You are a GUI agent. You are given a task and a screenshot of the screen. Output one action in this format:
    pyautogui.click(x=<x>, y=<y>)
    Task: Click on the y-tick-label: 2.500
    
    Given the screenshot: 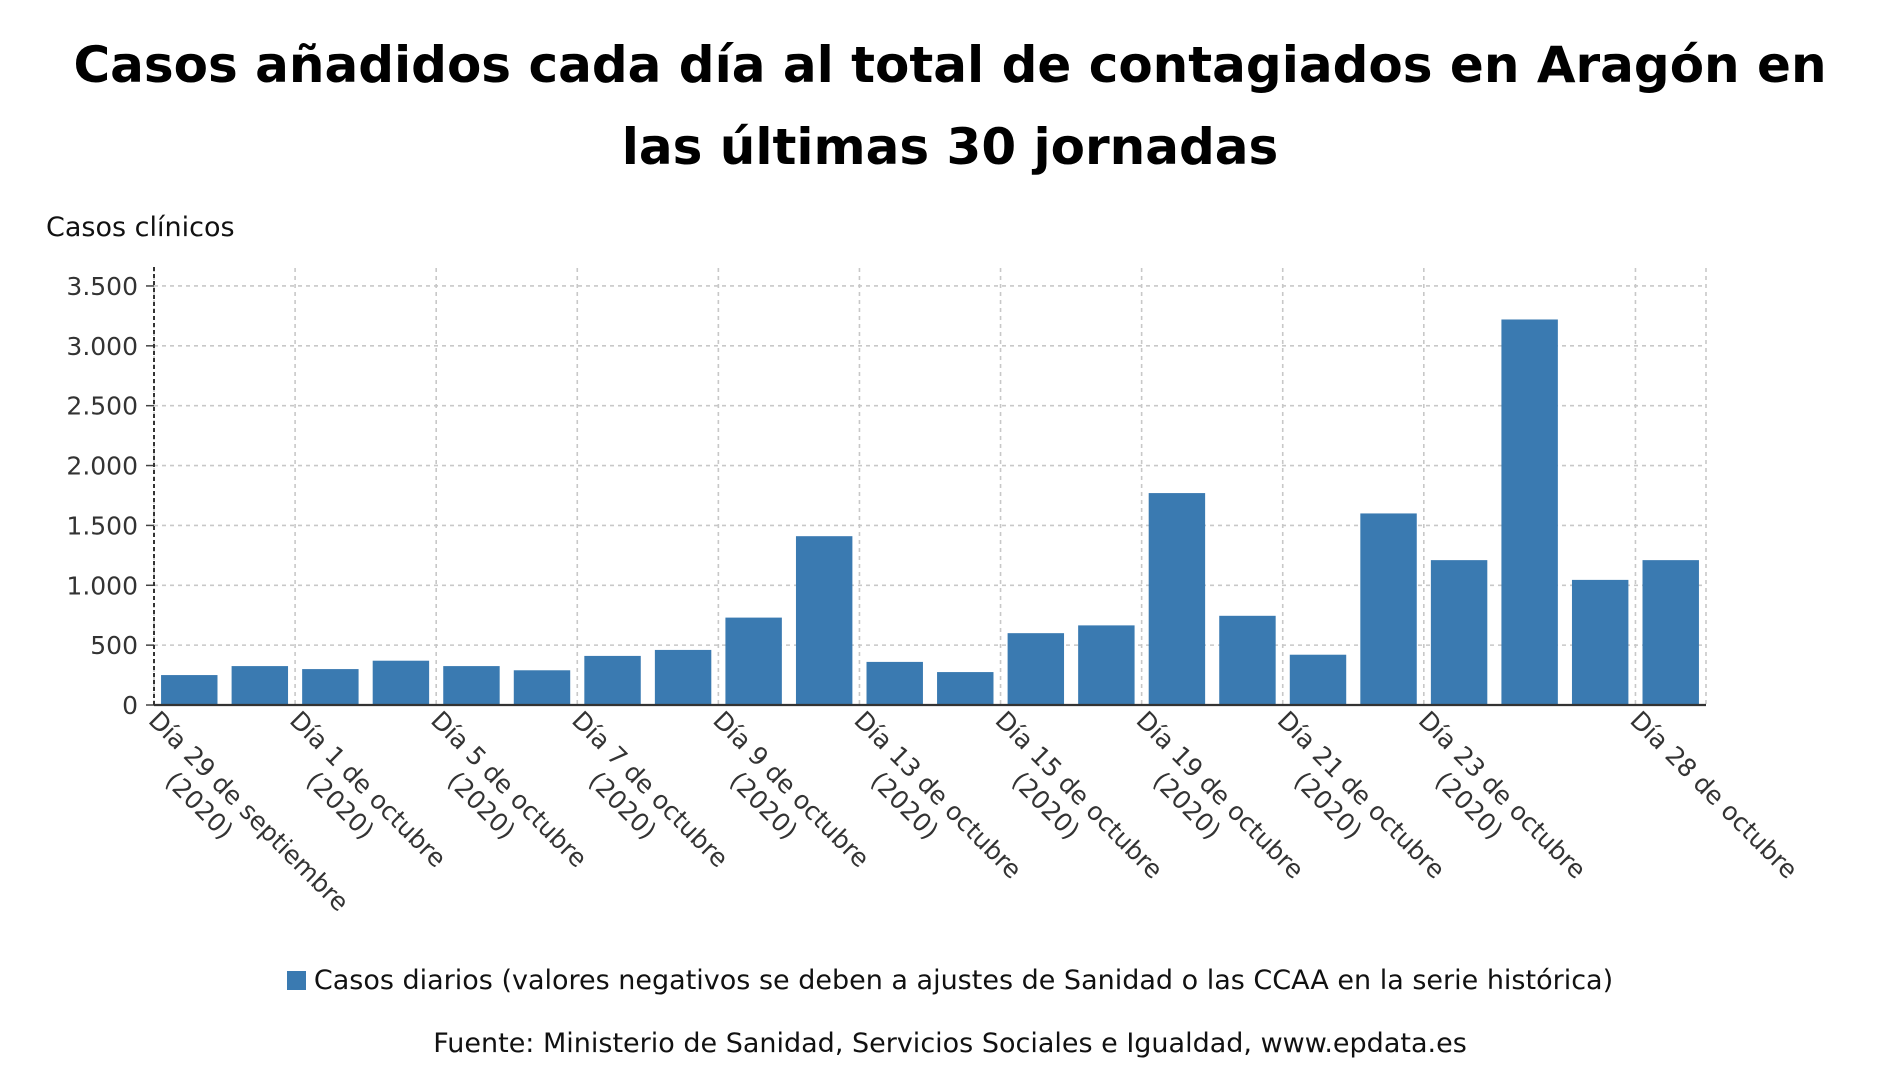 What is the action you would take?
    pyautogui.click(x=102, y=406)
    